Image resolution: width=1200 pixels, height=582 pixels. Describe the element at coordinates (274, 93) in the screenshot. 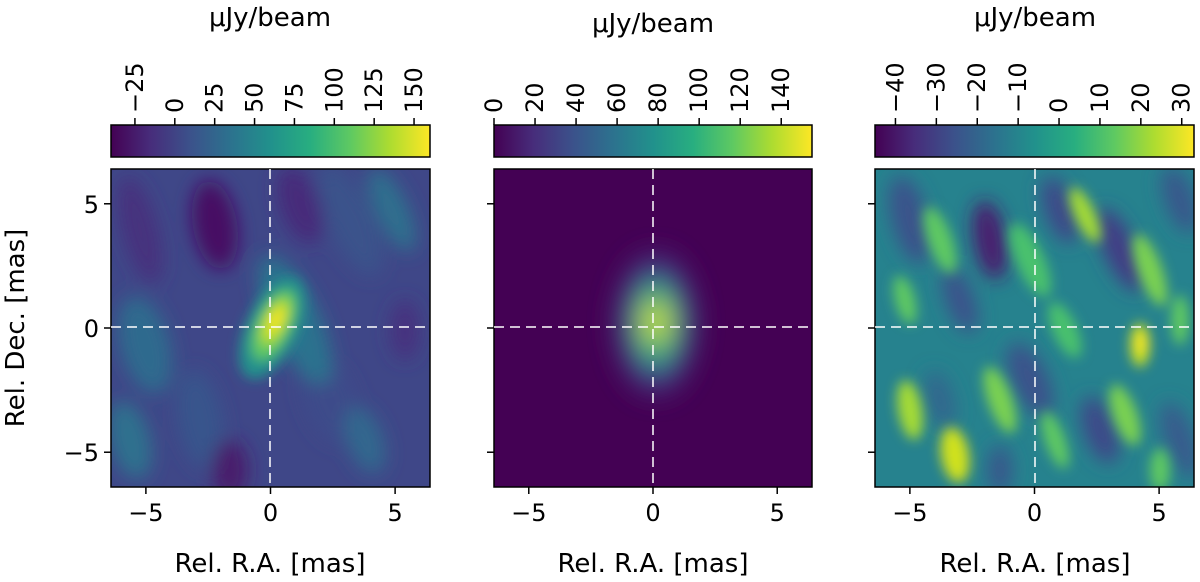

I see `colorbar-ticks: −25 0 25 50 75 100 125 150` at that location.